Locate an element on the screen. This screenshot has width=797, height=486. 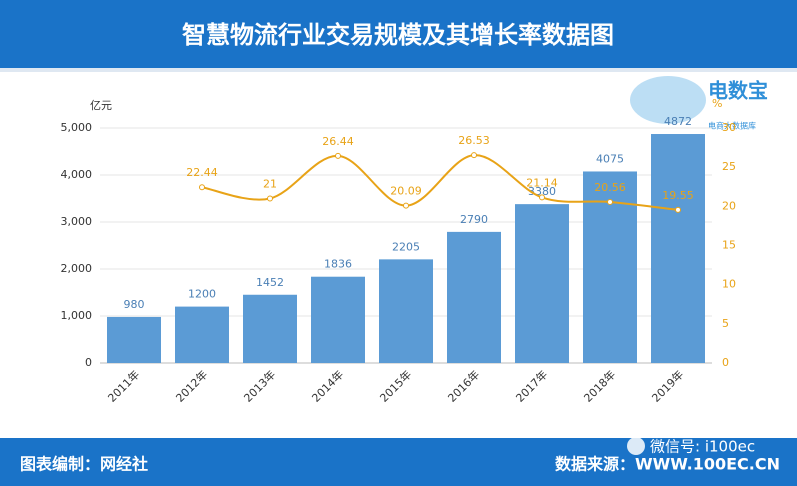
line-value-label: 20.09 is located at coordinates (406, 191).